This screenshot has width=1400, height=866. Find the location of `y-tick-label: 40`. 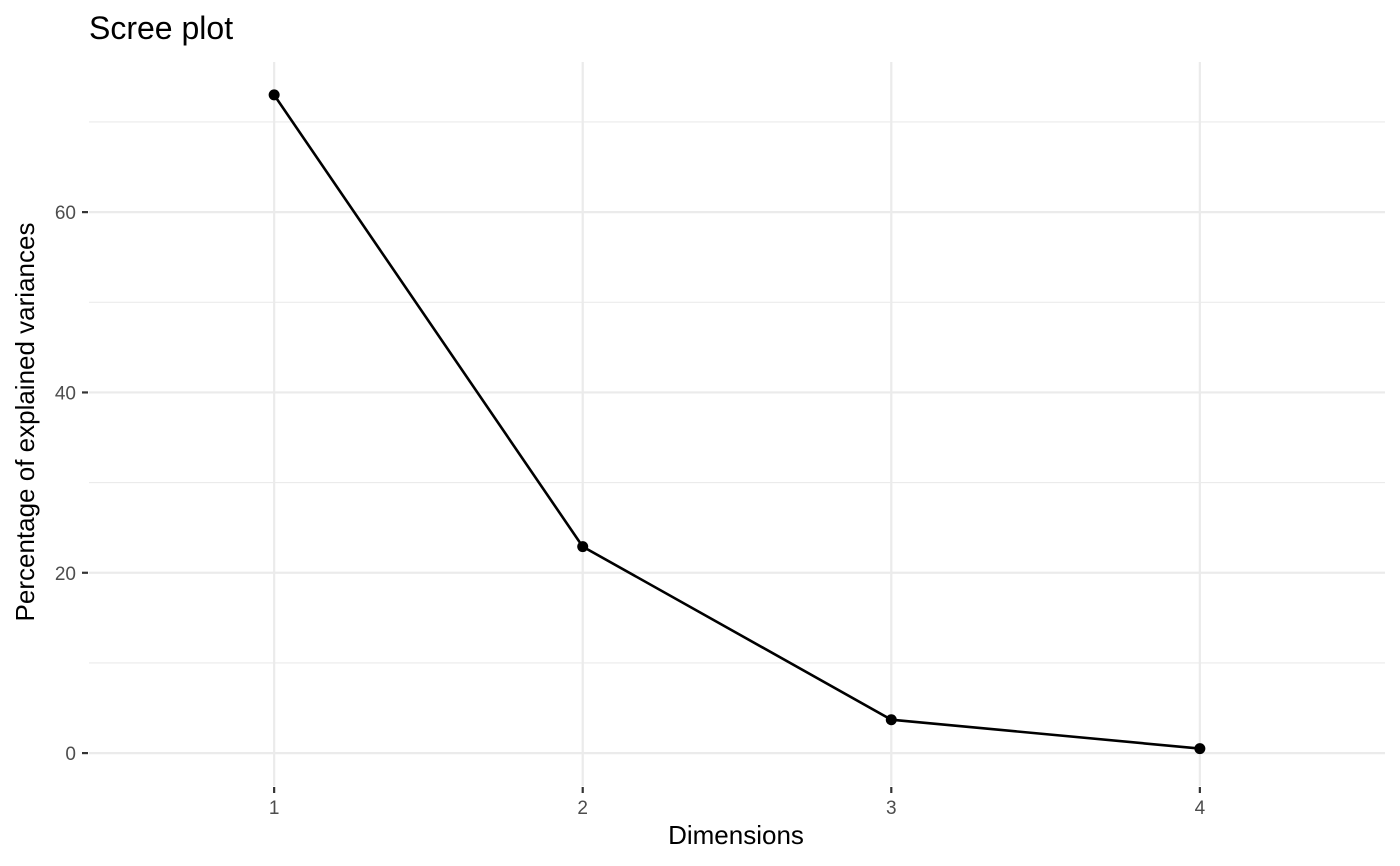

y-tick-label: 40 is located at coordinates (65, 393).